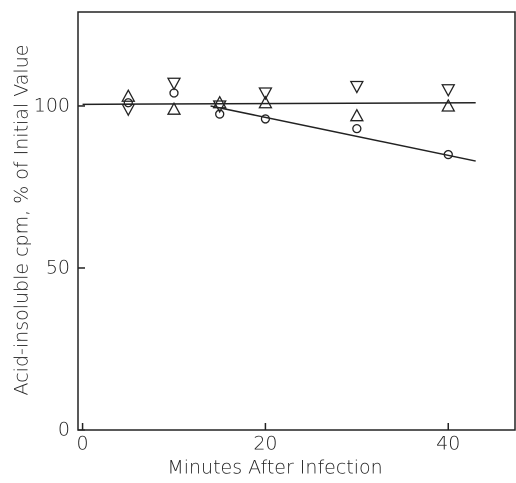 This screenshot has width=516, height=483. What do you see at coordinates (448, 444) in the screenshot?
I see `x-tick-label: 40` at bounding box center [448, 444].